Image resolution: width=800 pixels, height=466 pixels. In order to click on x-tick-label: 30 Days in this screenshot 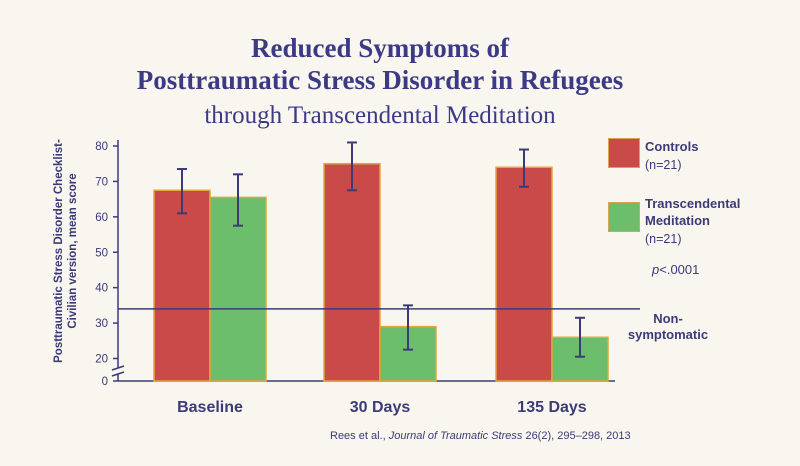, I will do `click(380, 407)`.